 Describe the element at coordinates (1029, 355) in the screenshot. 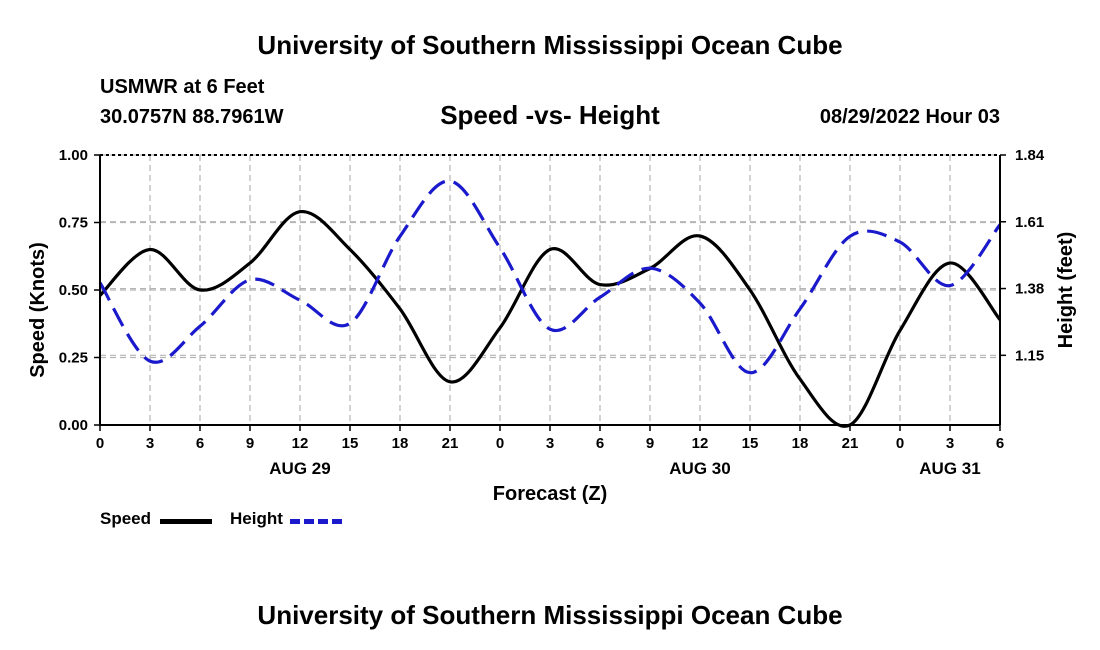

I see `y2-tick-label: 1.15` at that location.